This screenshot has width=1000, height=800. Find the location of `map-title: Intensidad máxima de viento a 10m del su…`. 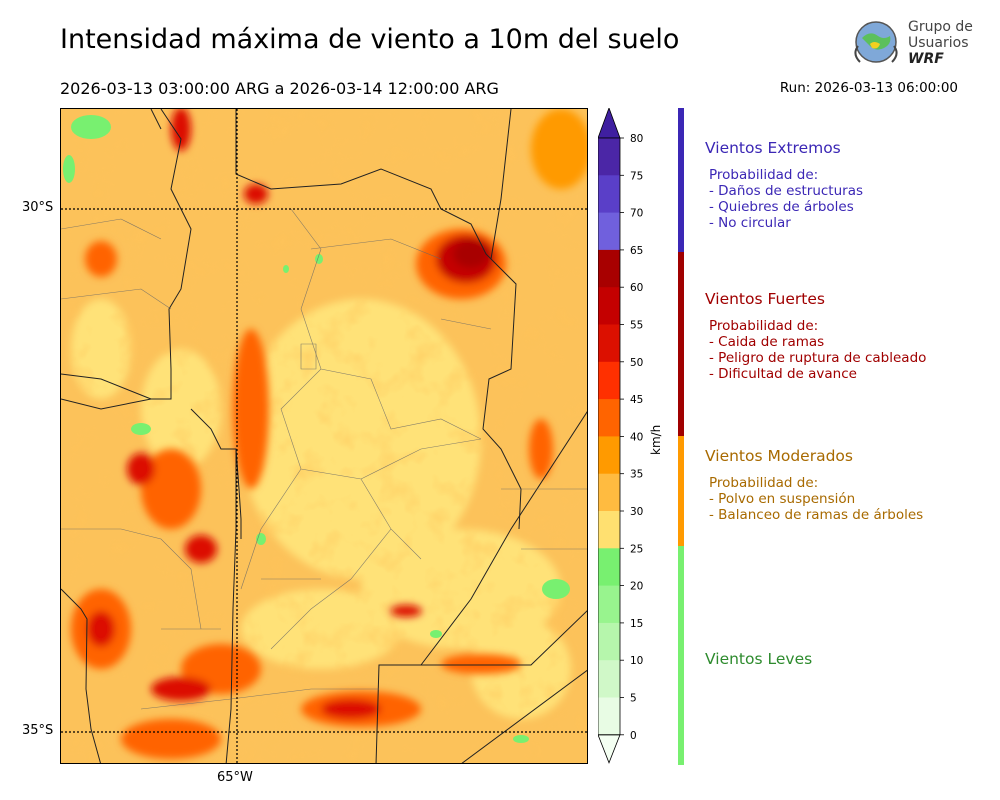

map-title: Intensidad máxima de viento a 10m del su… is located at coordinates (370, 39).